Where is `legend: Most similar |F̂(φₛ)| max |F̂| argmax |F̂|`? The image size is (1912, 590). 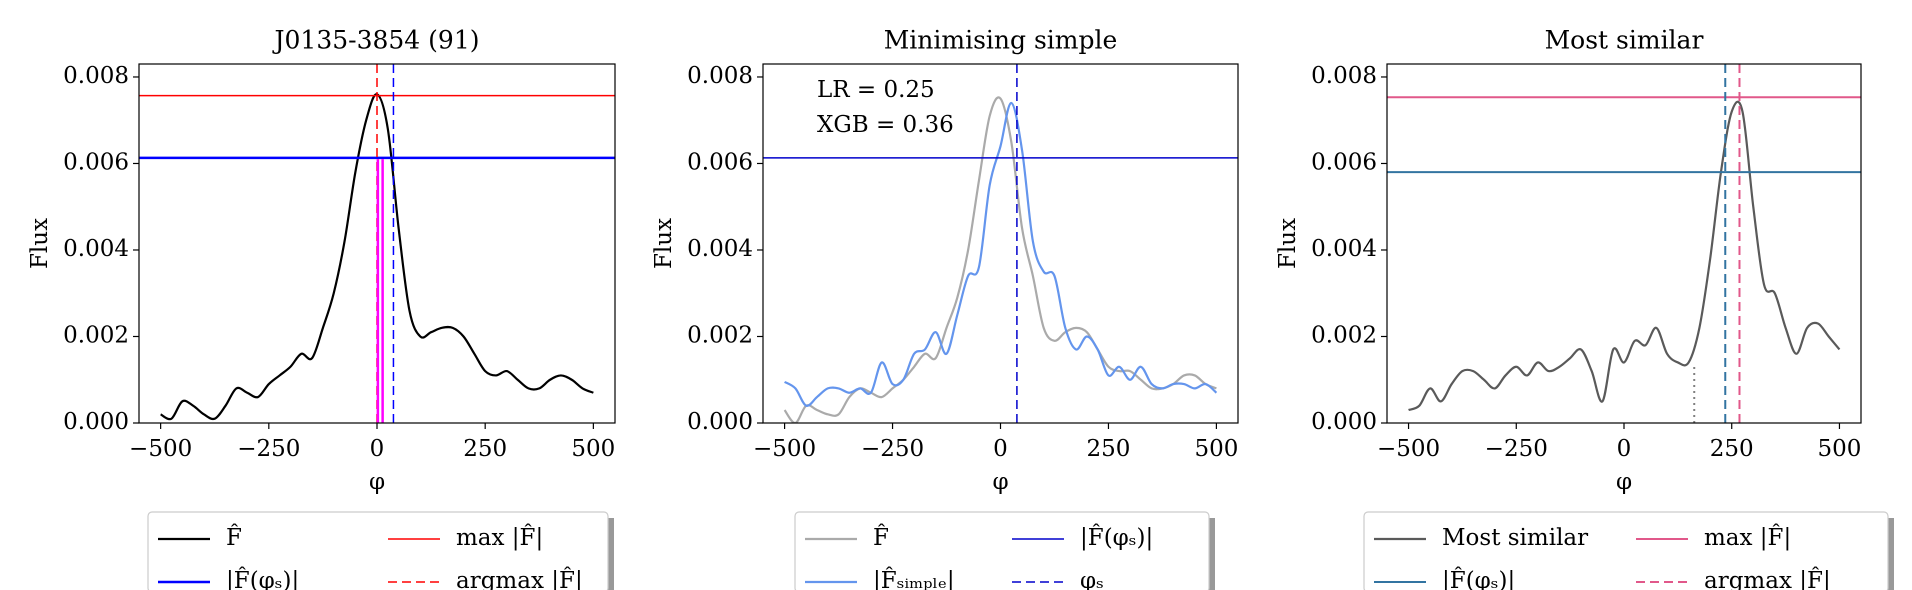
legend: Most similar |F̂(φₛ)| max |F̂| argmax |F̂| is located at coordinates (1628, 550).